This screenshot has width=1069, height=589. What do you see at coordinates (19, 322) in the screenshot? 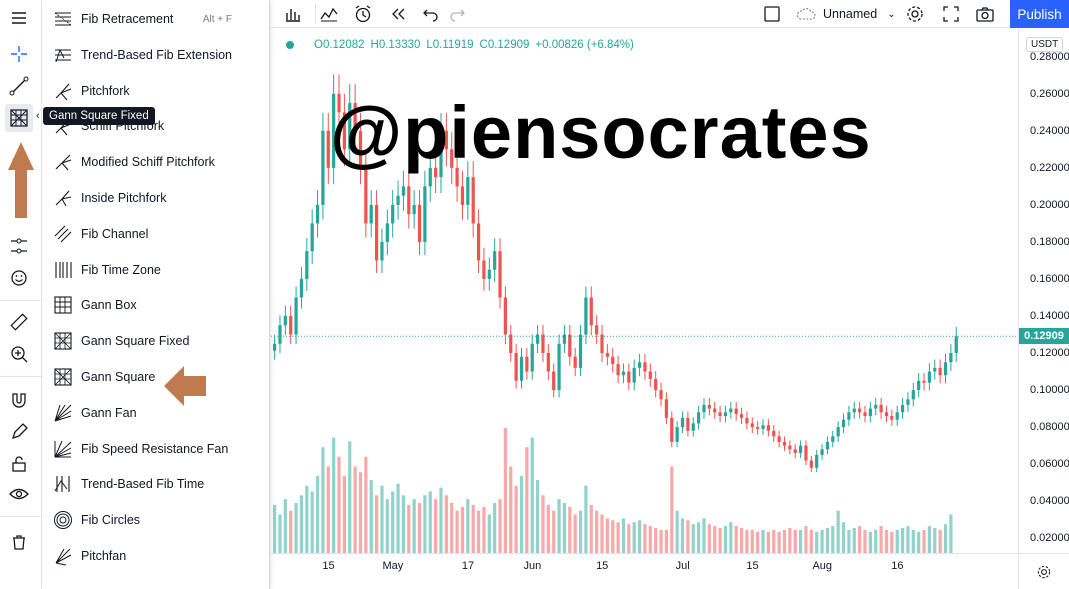
I see `ruler-icon` at bounding box center [19, 322].